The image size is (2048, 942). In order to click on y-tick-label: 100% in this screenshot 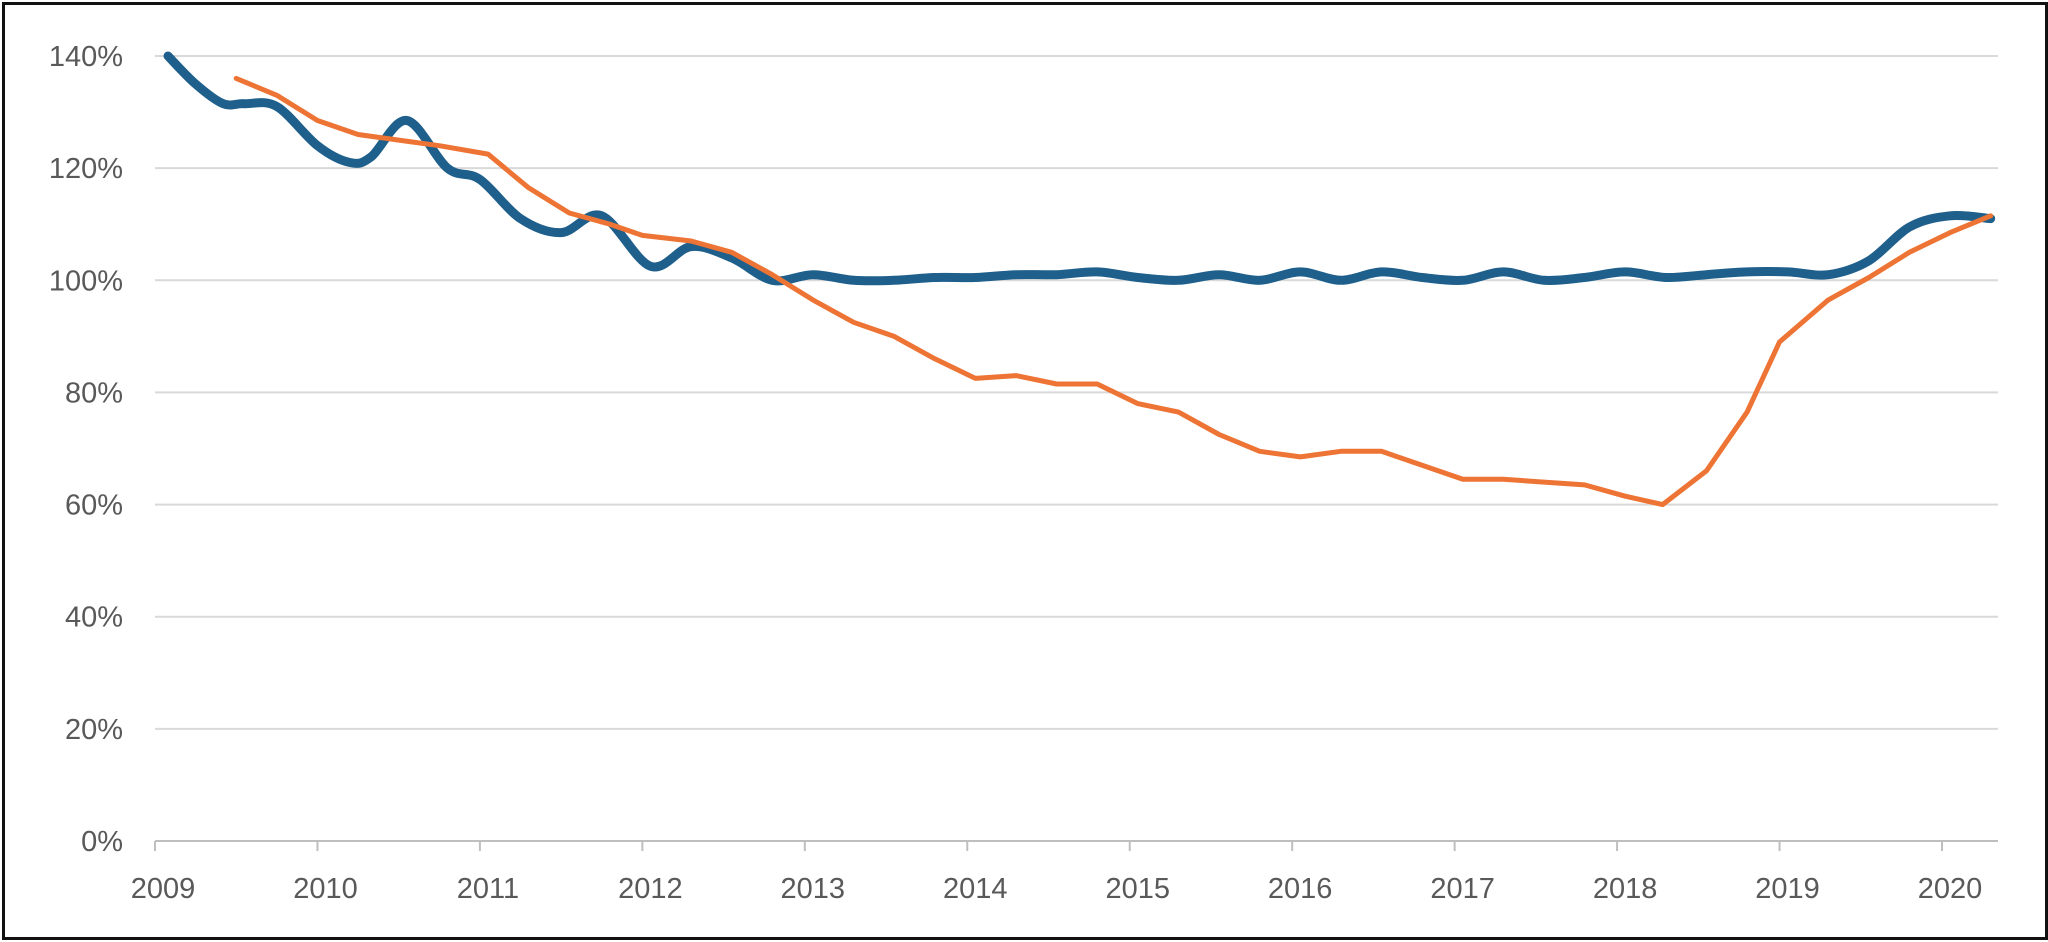, I will do `click(86, 281)`.